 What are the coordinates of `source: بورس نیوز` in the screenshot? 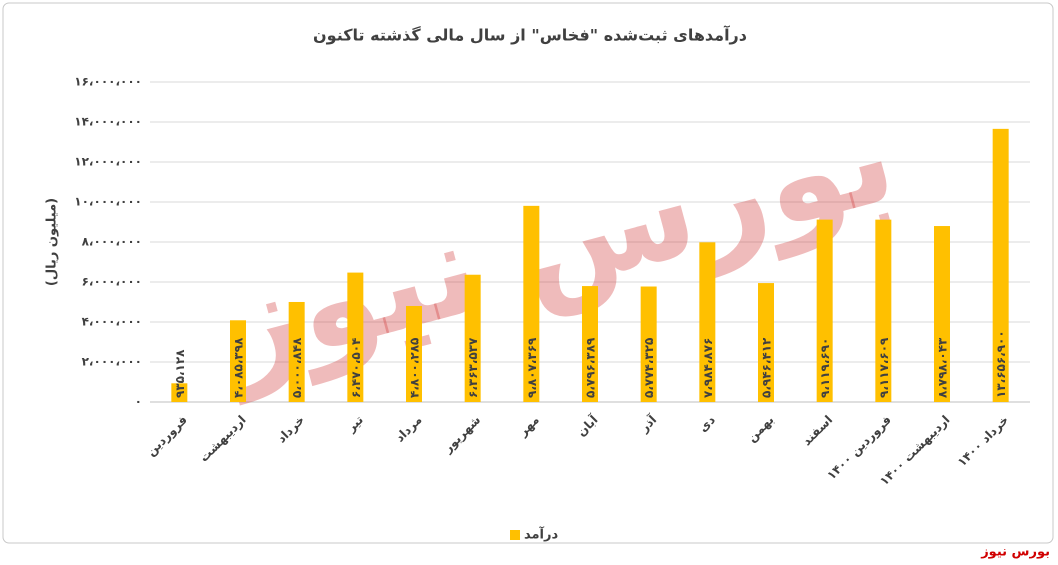 It's located at (1015, 552).